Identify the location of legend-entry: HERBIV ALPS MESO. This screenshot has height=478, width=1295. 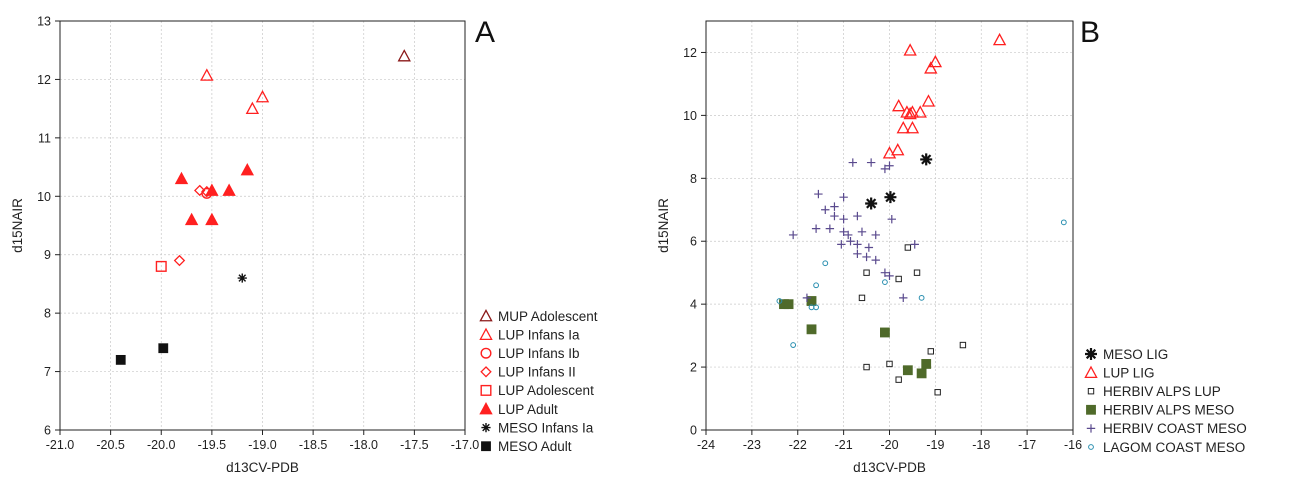
(1168, 410).